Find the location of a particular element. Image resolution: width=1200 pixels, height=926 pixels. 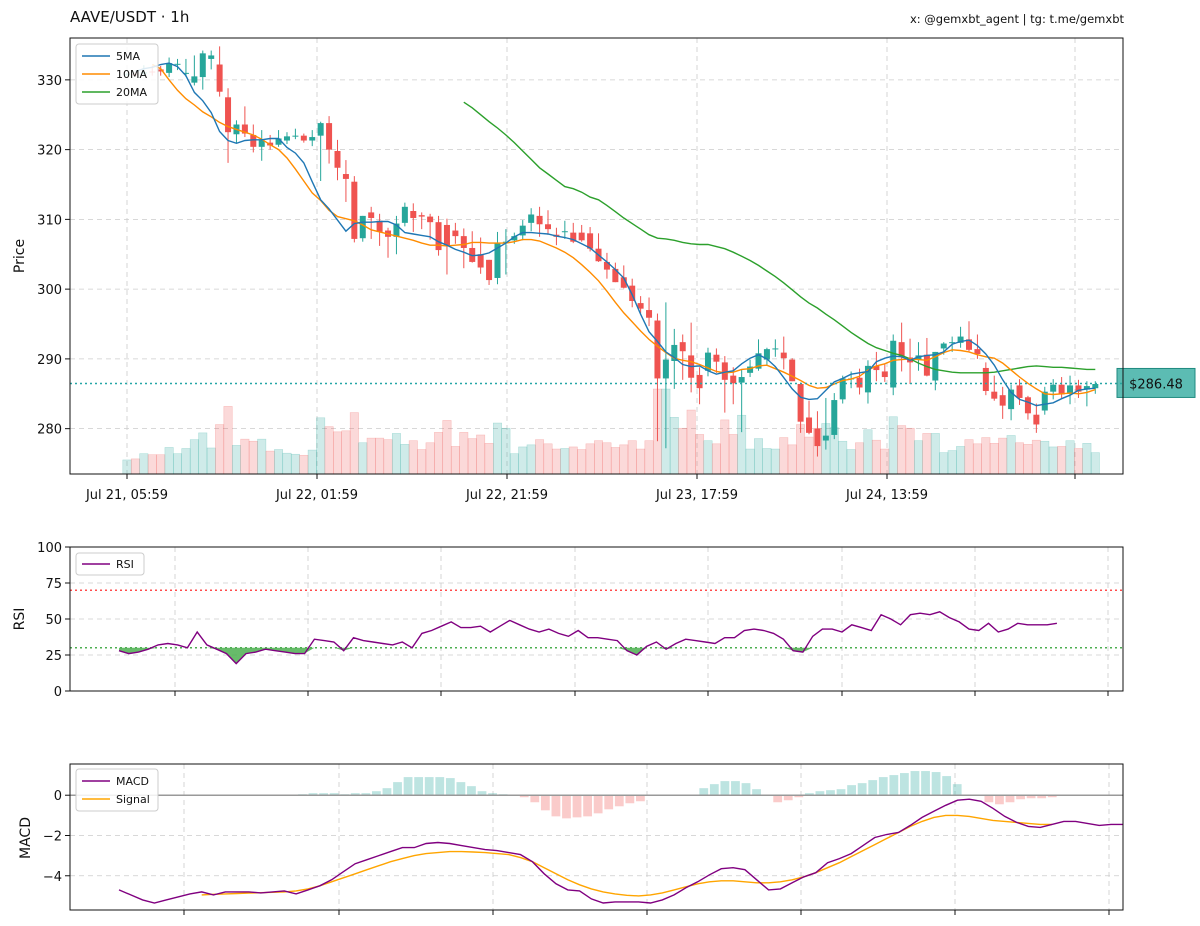

legend-label: Signal is located at coordinates (133, 799).